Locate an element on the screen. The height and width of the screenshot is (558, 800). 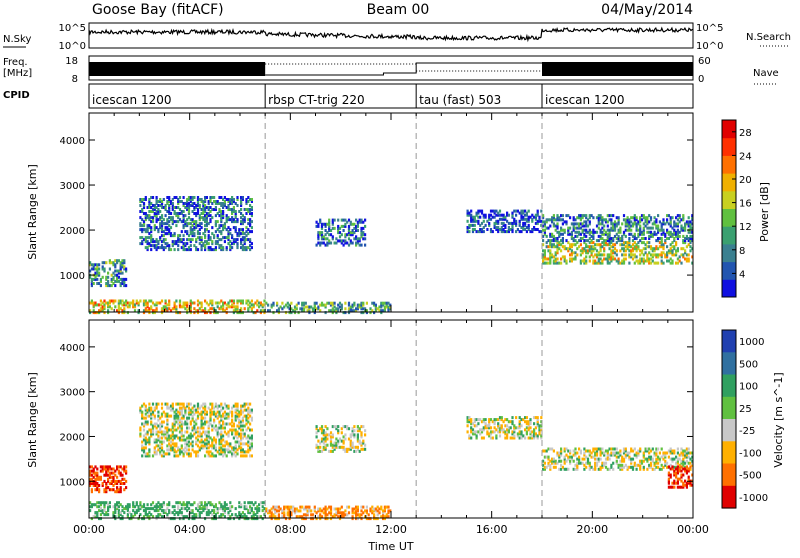
beam-title: Beam 00 is located at coordinates (398, 10).